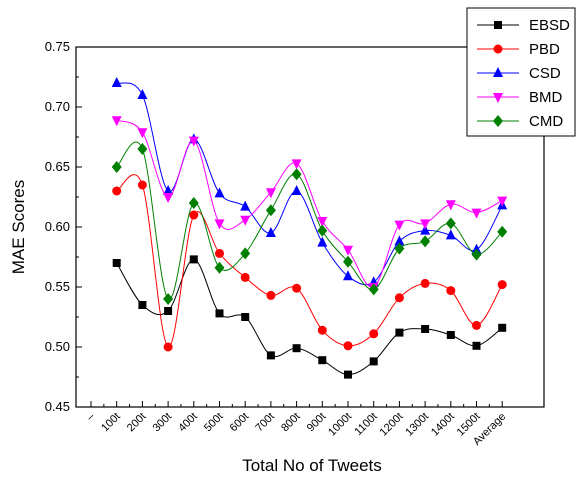 The width and height of the screenshot is (583, 479). What do you see at coordinates (546, 97) in the screenshot?
I see `legend-label-bmd: BMD` at bounding box center [546, 97].